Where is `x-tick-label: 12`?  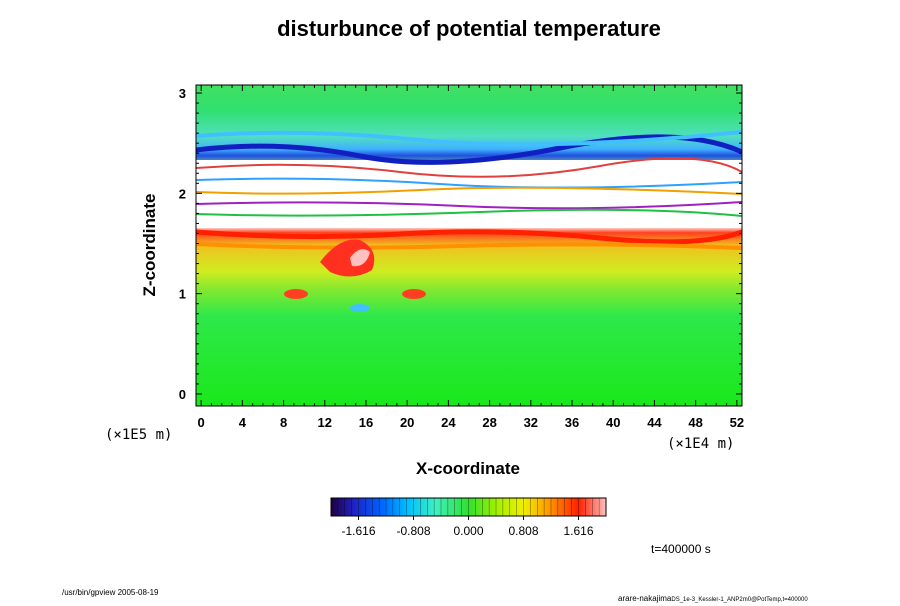 x-tick-label: 12 is located at coordinates (325, 422).